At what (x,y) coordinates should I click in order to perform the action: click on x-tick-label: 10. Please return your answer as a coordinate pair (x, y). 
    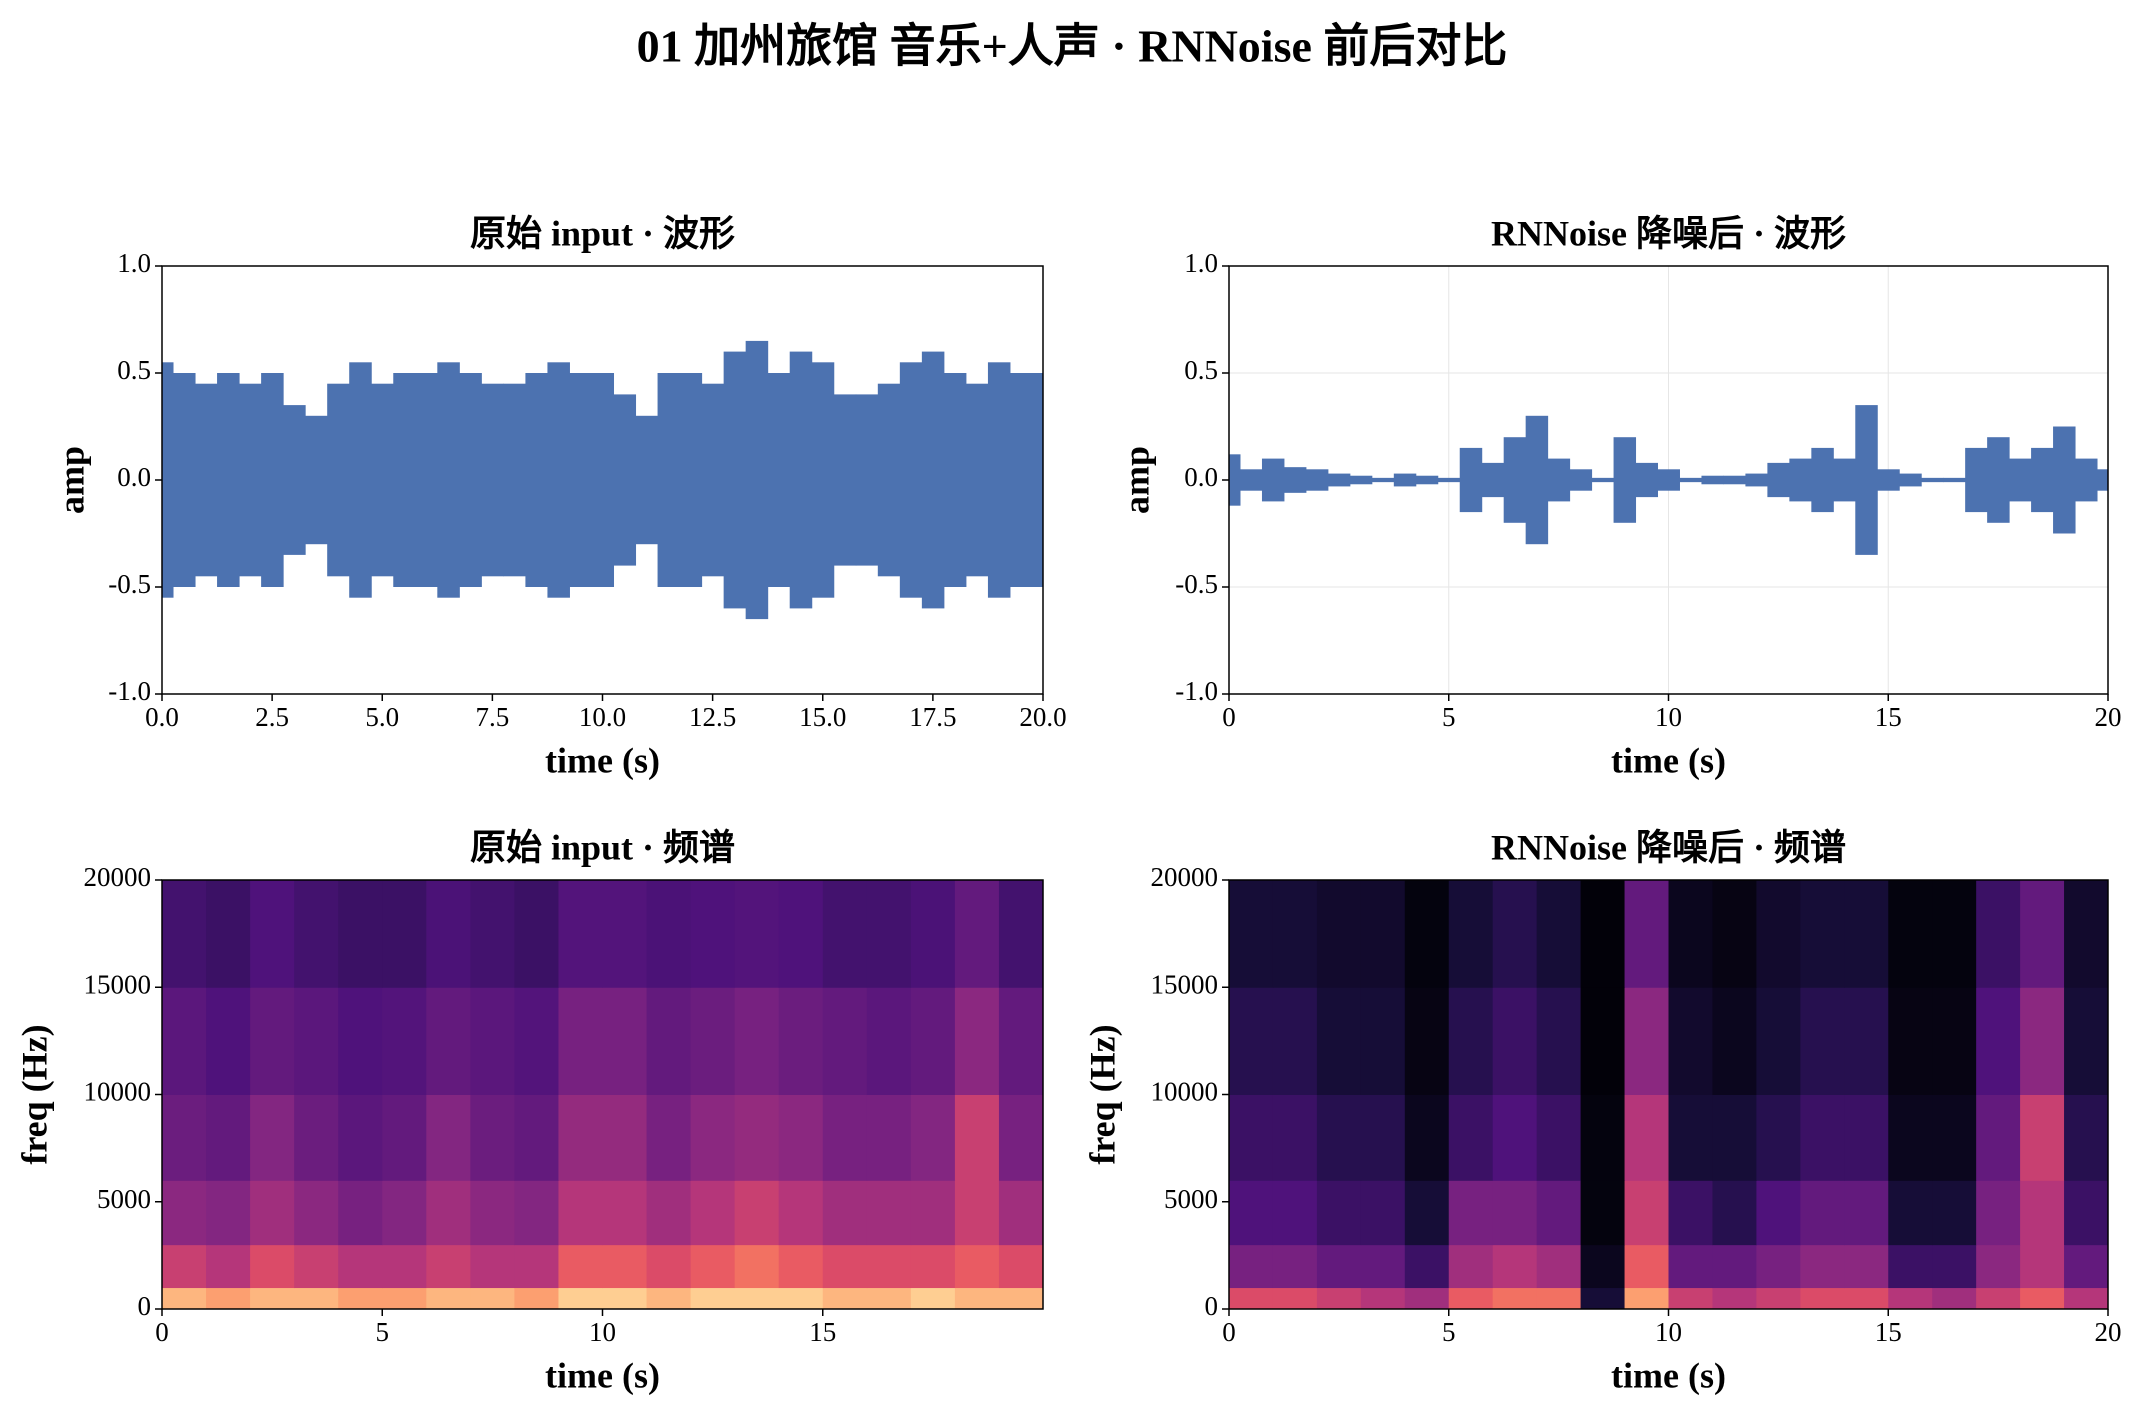
    Looking at the image, I should click on (1668, 717).